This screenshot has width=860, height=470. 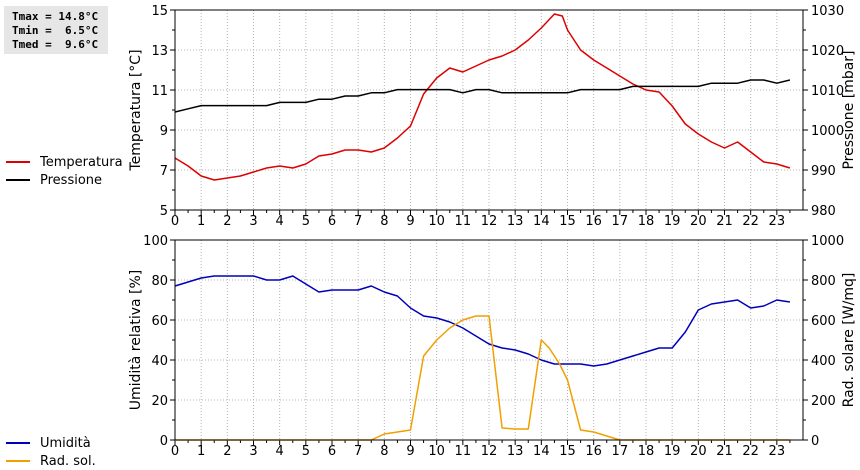 What do you see at coordinates (750, 221) in the screenshot?
I see `chart1-xtick-label-22: 22` at bounding box center [750, 221].